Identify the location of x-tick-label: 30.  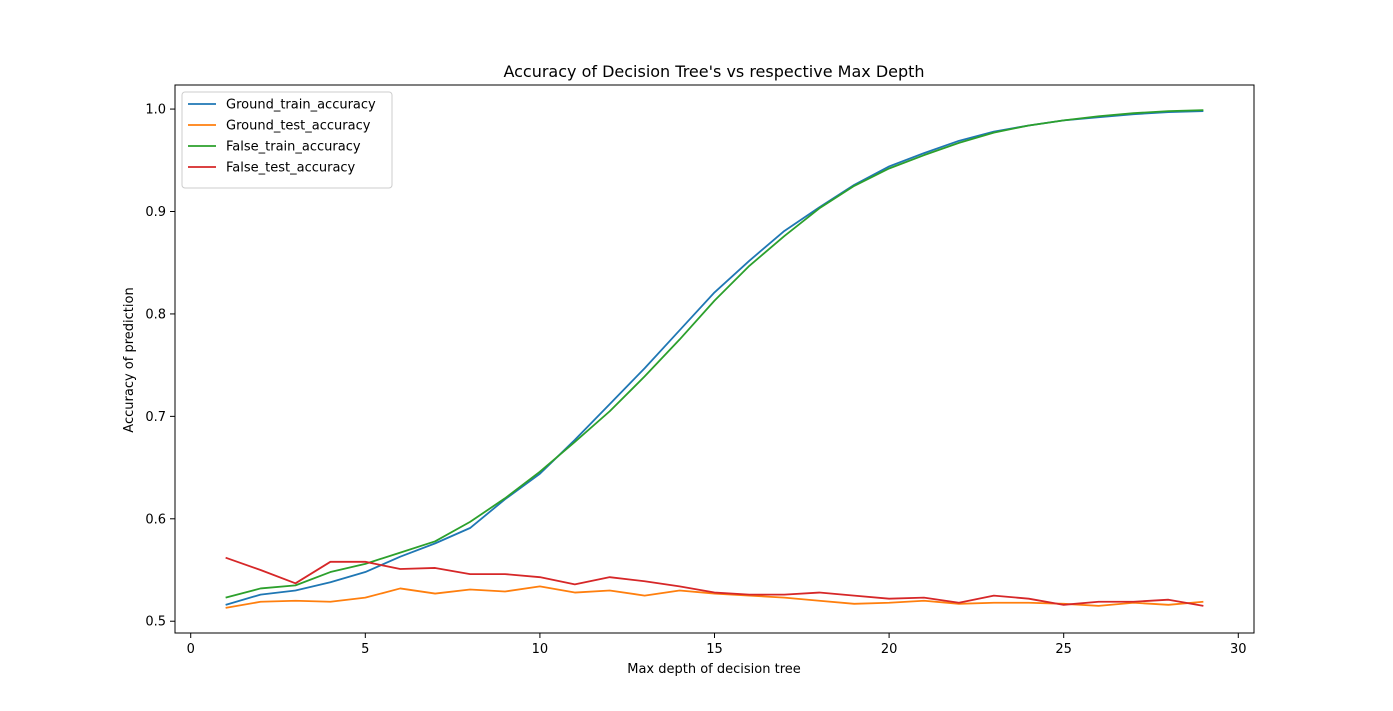
(1238, 649).